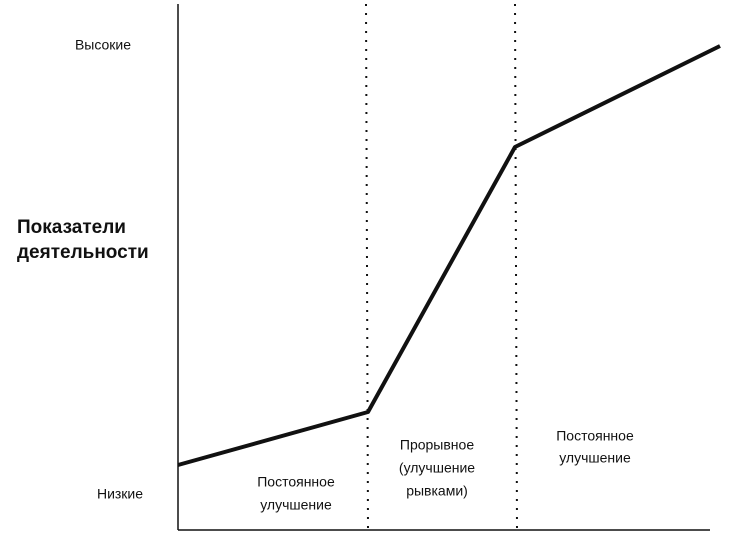 Image resolution: width=731 pixels, height=550 pixels. Describe the element at coordinates (437, 445) in the screenshot. I see `phase-label: Прорывное` at that location.